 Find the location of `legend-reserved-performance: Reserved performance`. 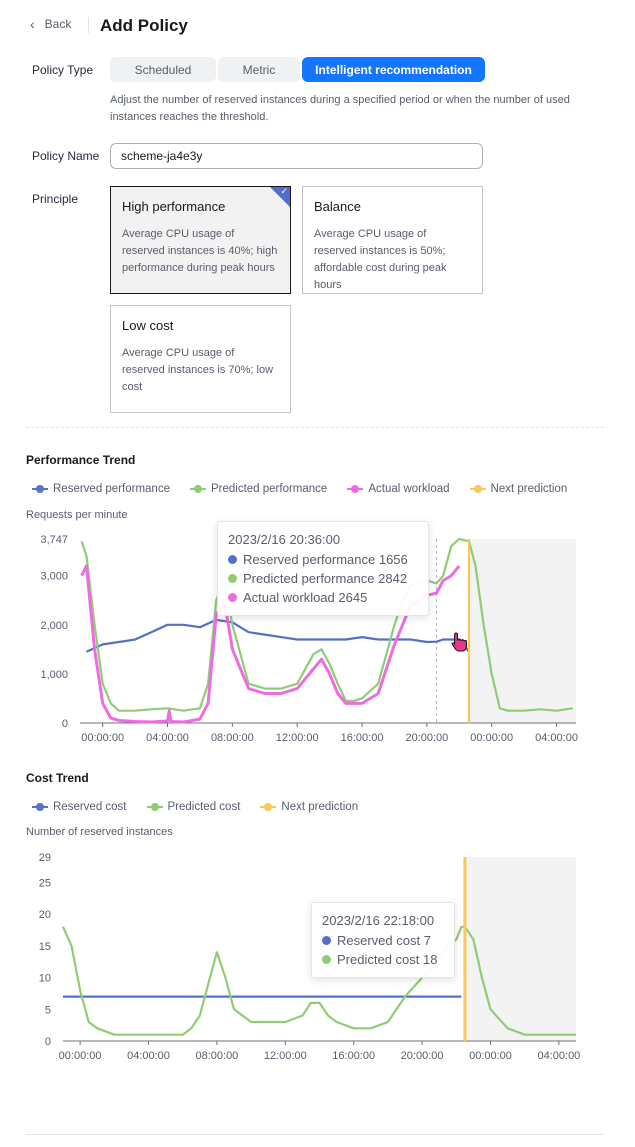

legend-reserved-performance: Reserved performance is located at coordinates (101, 489).